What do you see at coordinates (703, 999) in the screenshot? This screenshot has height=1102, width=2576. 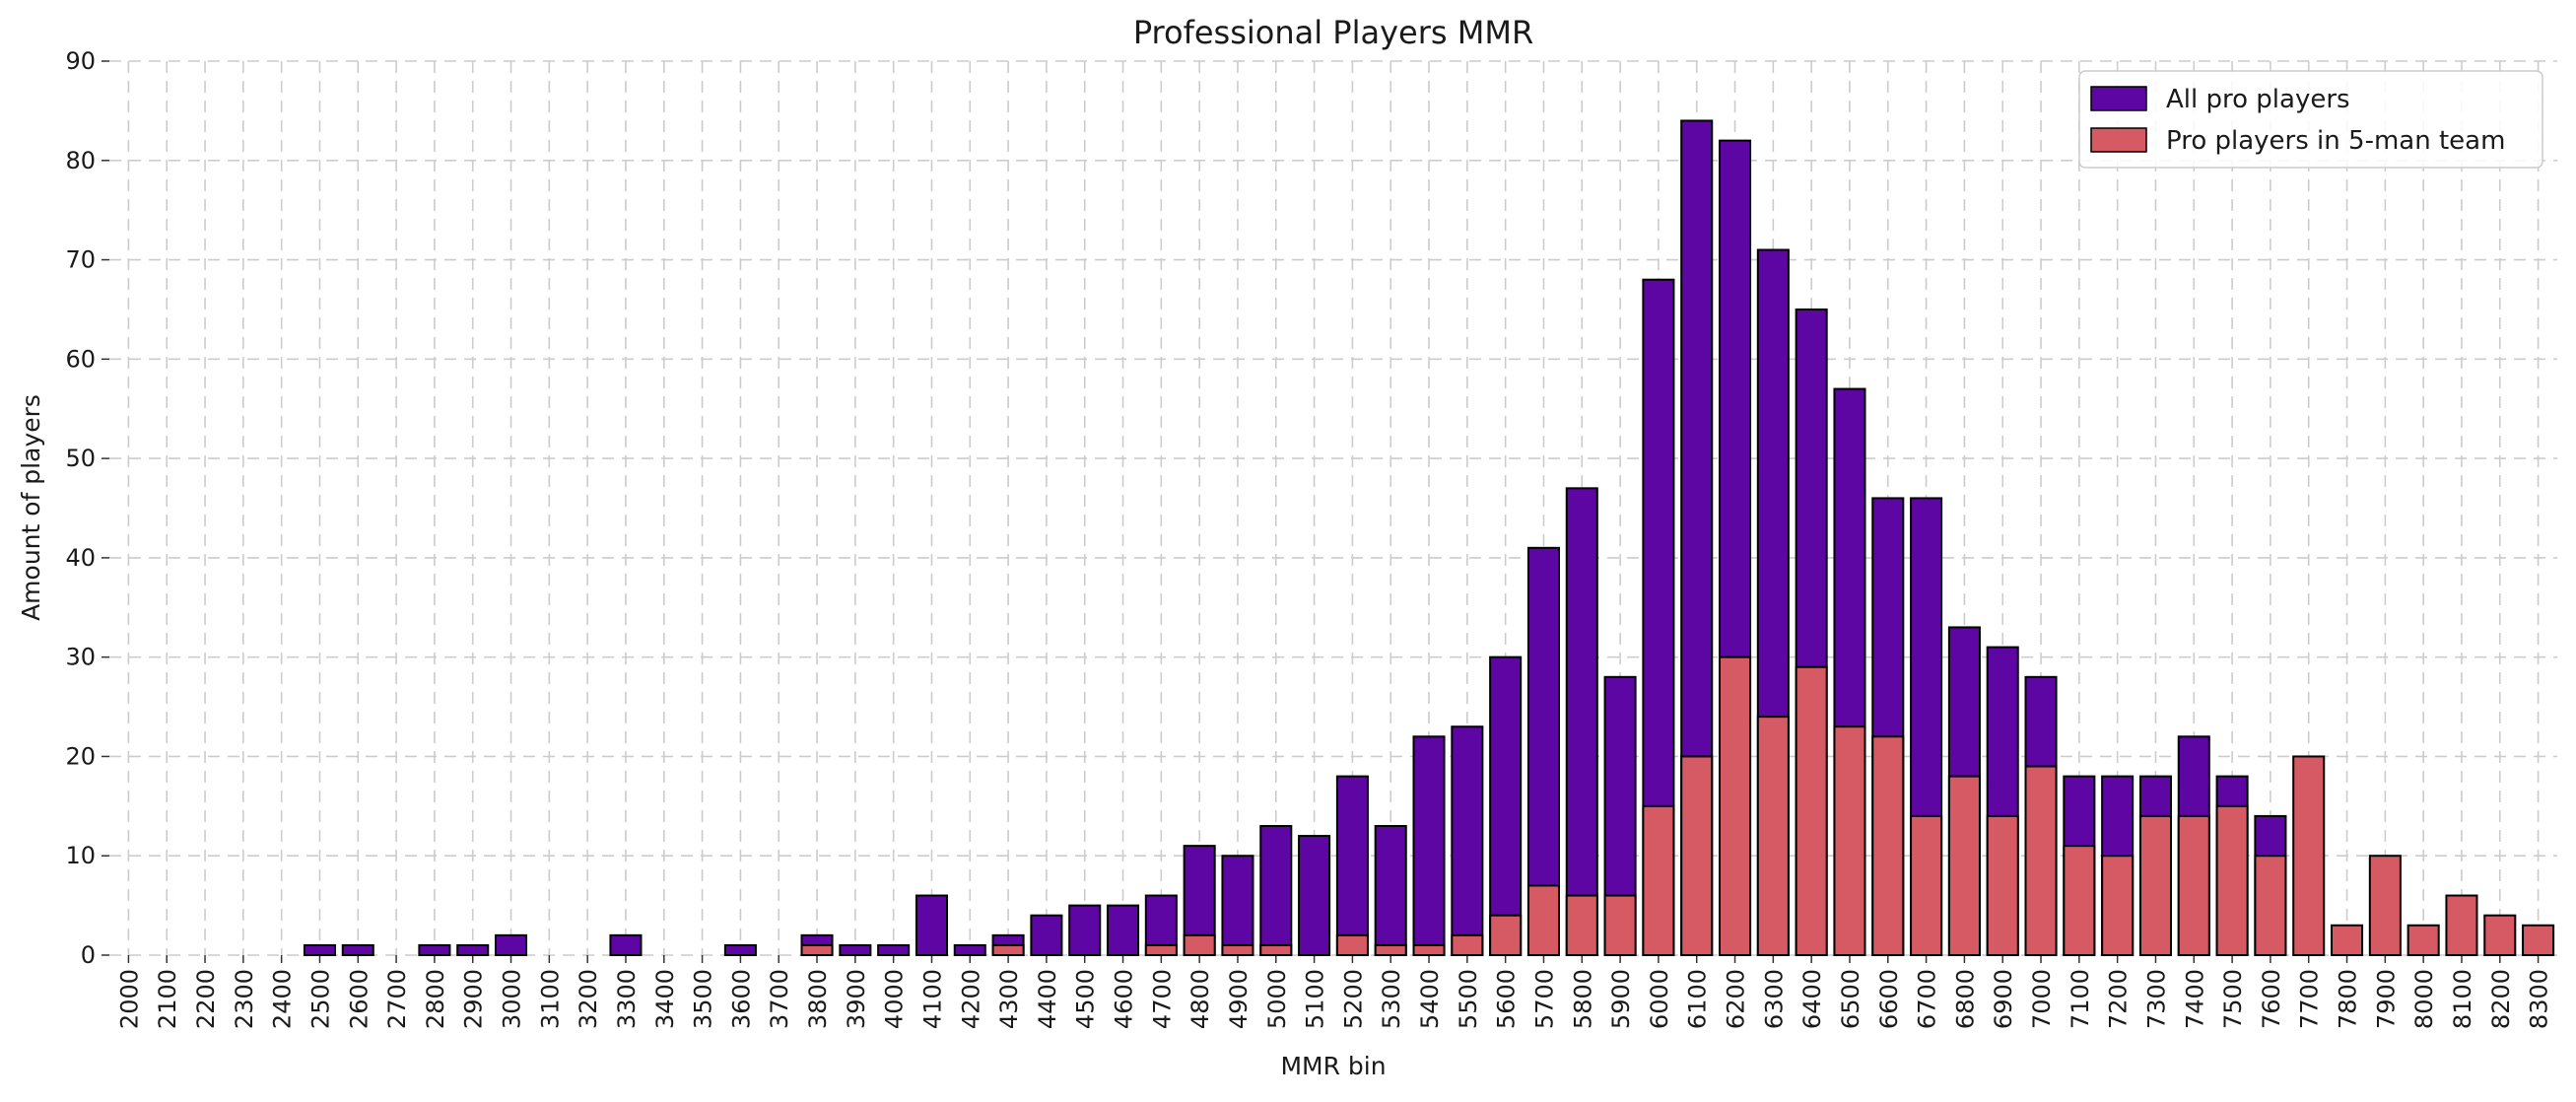 I see `x-tick-label: 3500` at bounding box center [703, 999].